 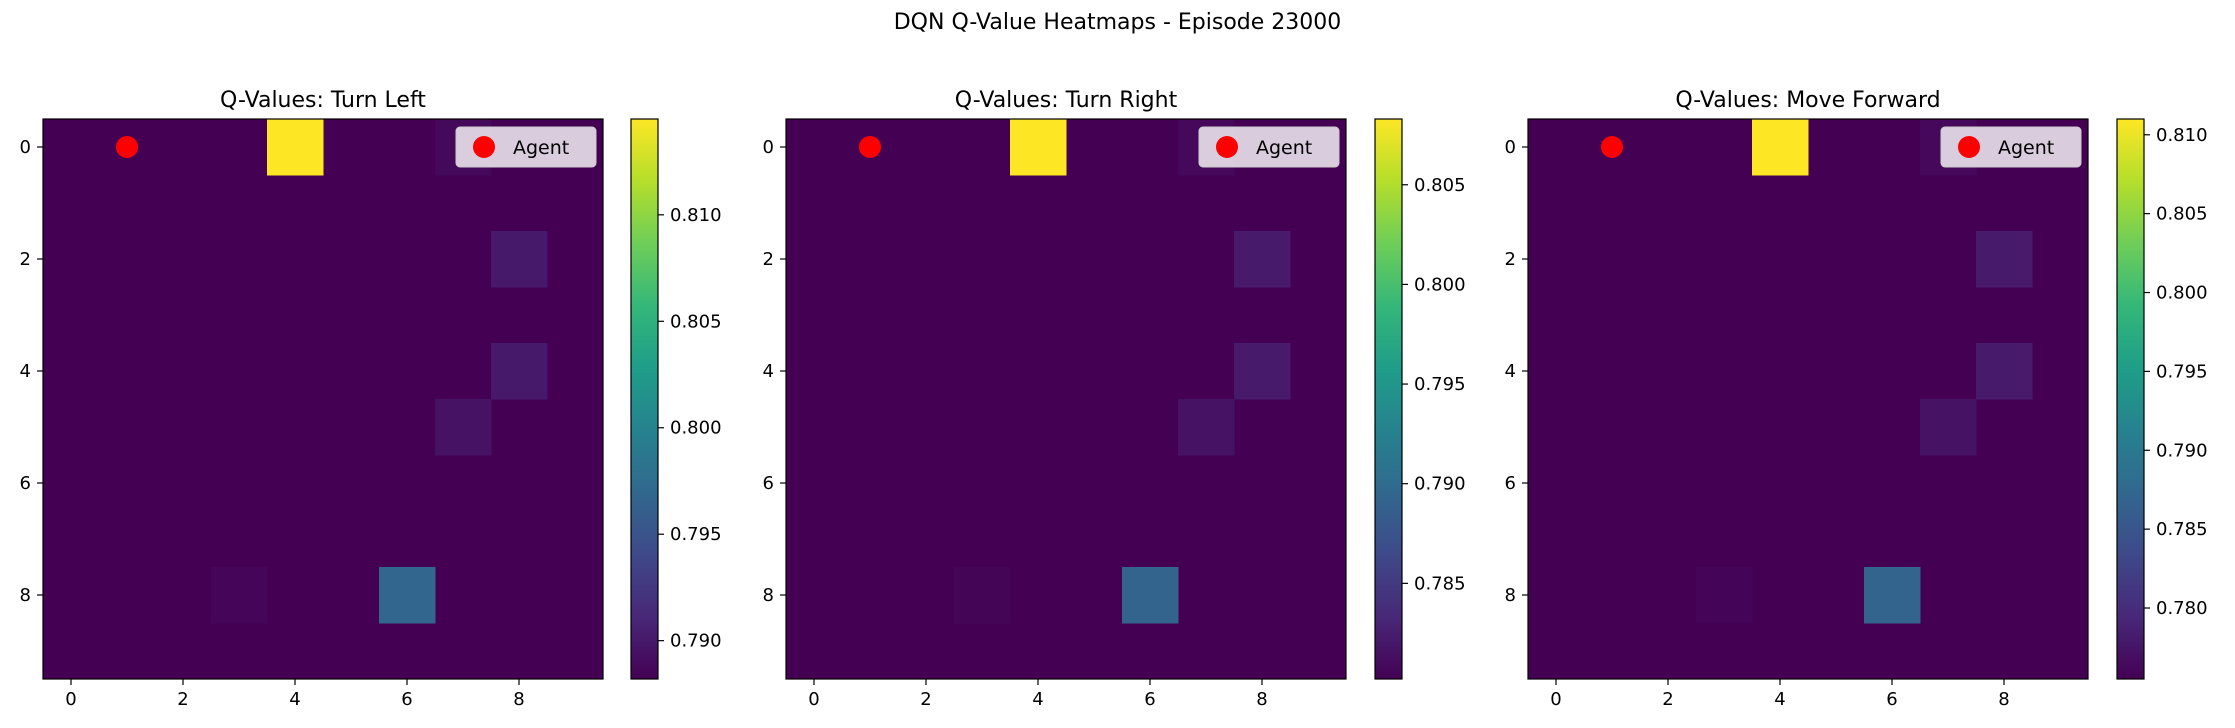 I want to click on colorbar-2: 0.785 0.790 0.795 0.800 0.805, so click(x=1420, y=399).